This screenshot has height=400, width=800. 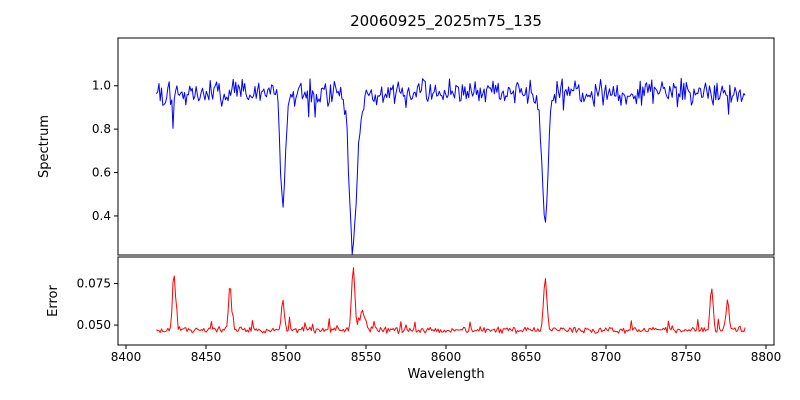 What do you see at coordinates (286, 357) in the screenshot?
I see `x-tick-label: 8500` at bounding box center [286, 357].